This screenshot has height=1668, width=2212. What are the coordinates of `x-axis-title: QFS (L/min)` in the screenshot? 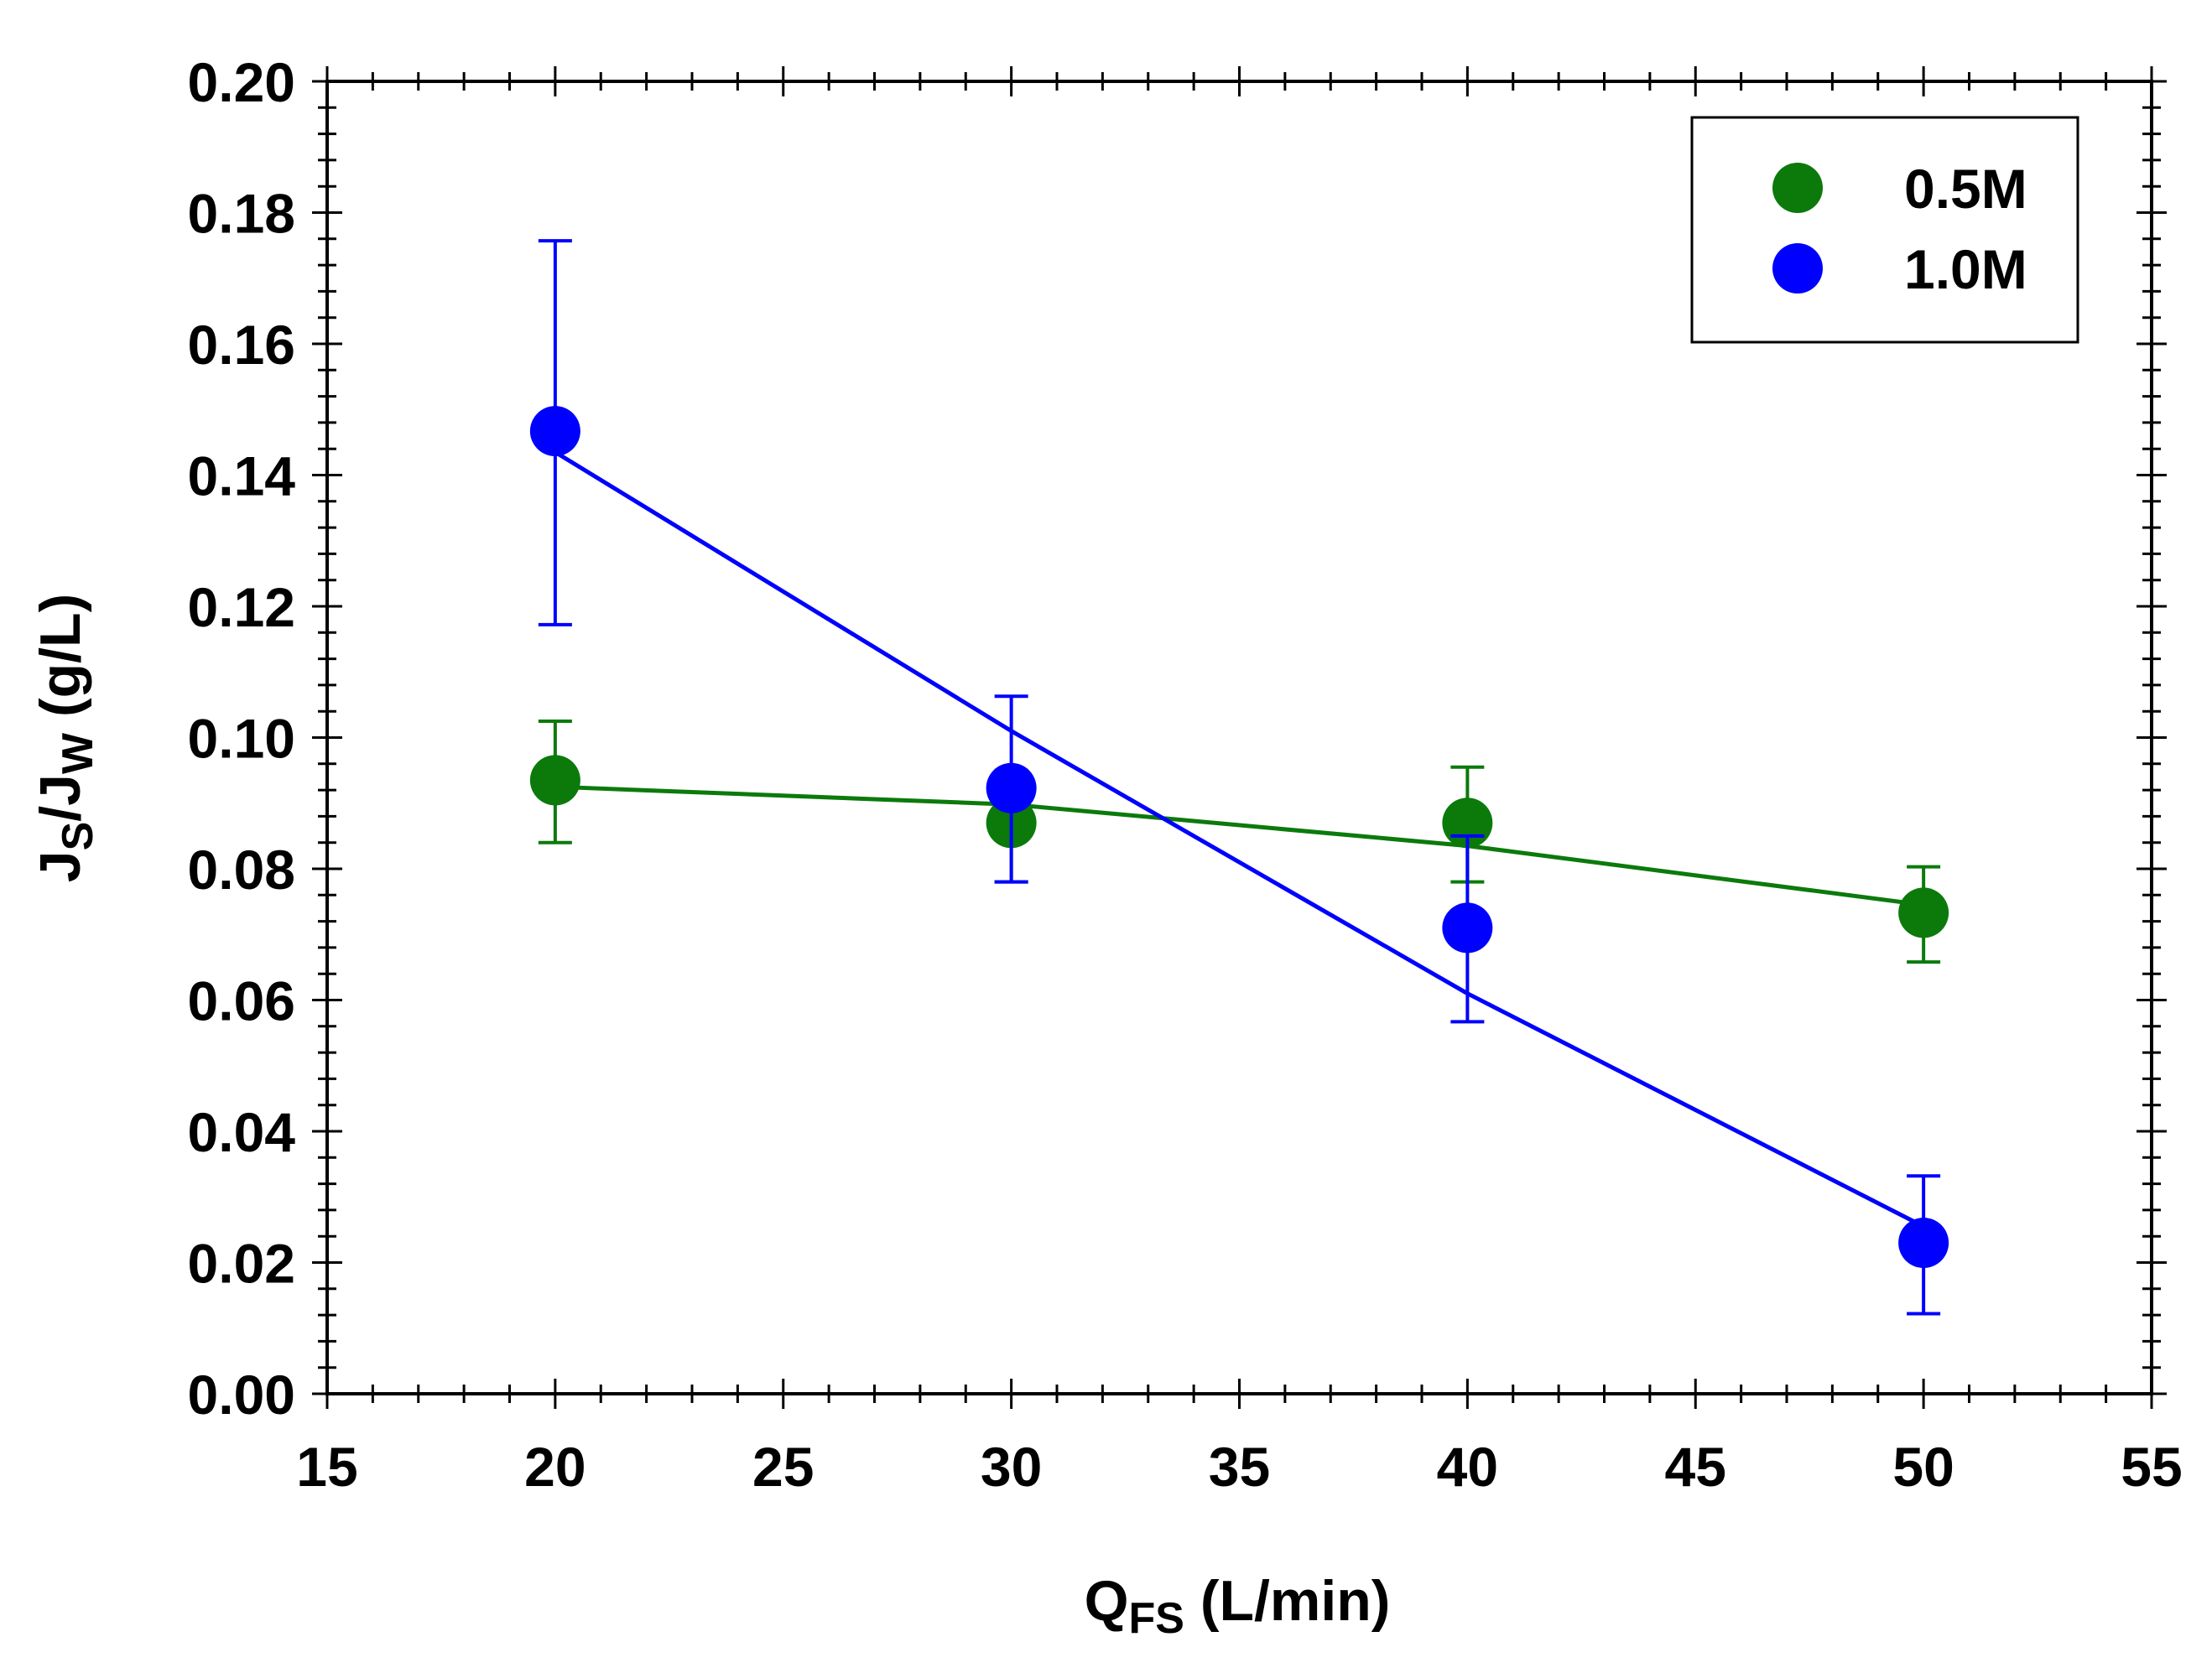 It's located at (1238, 1606).